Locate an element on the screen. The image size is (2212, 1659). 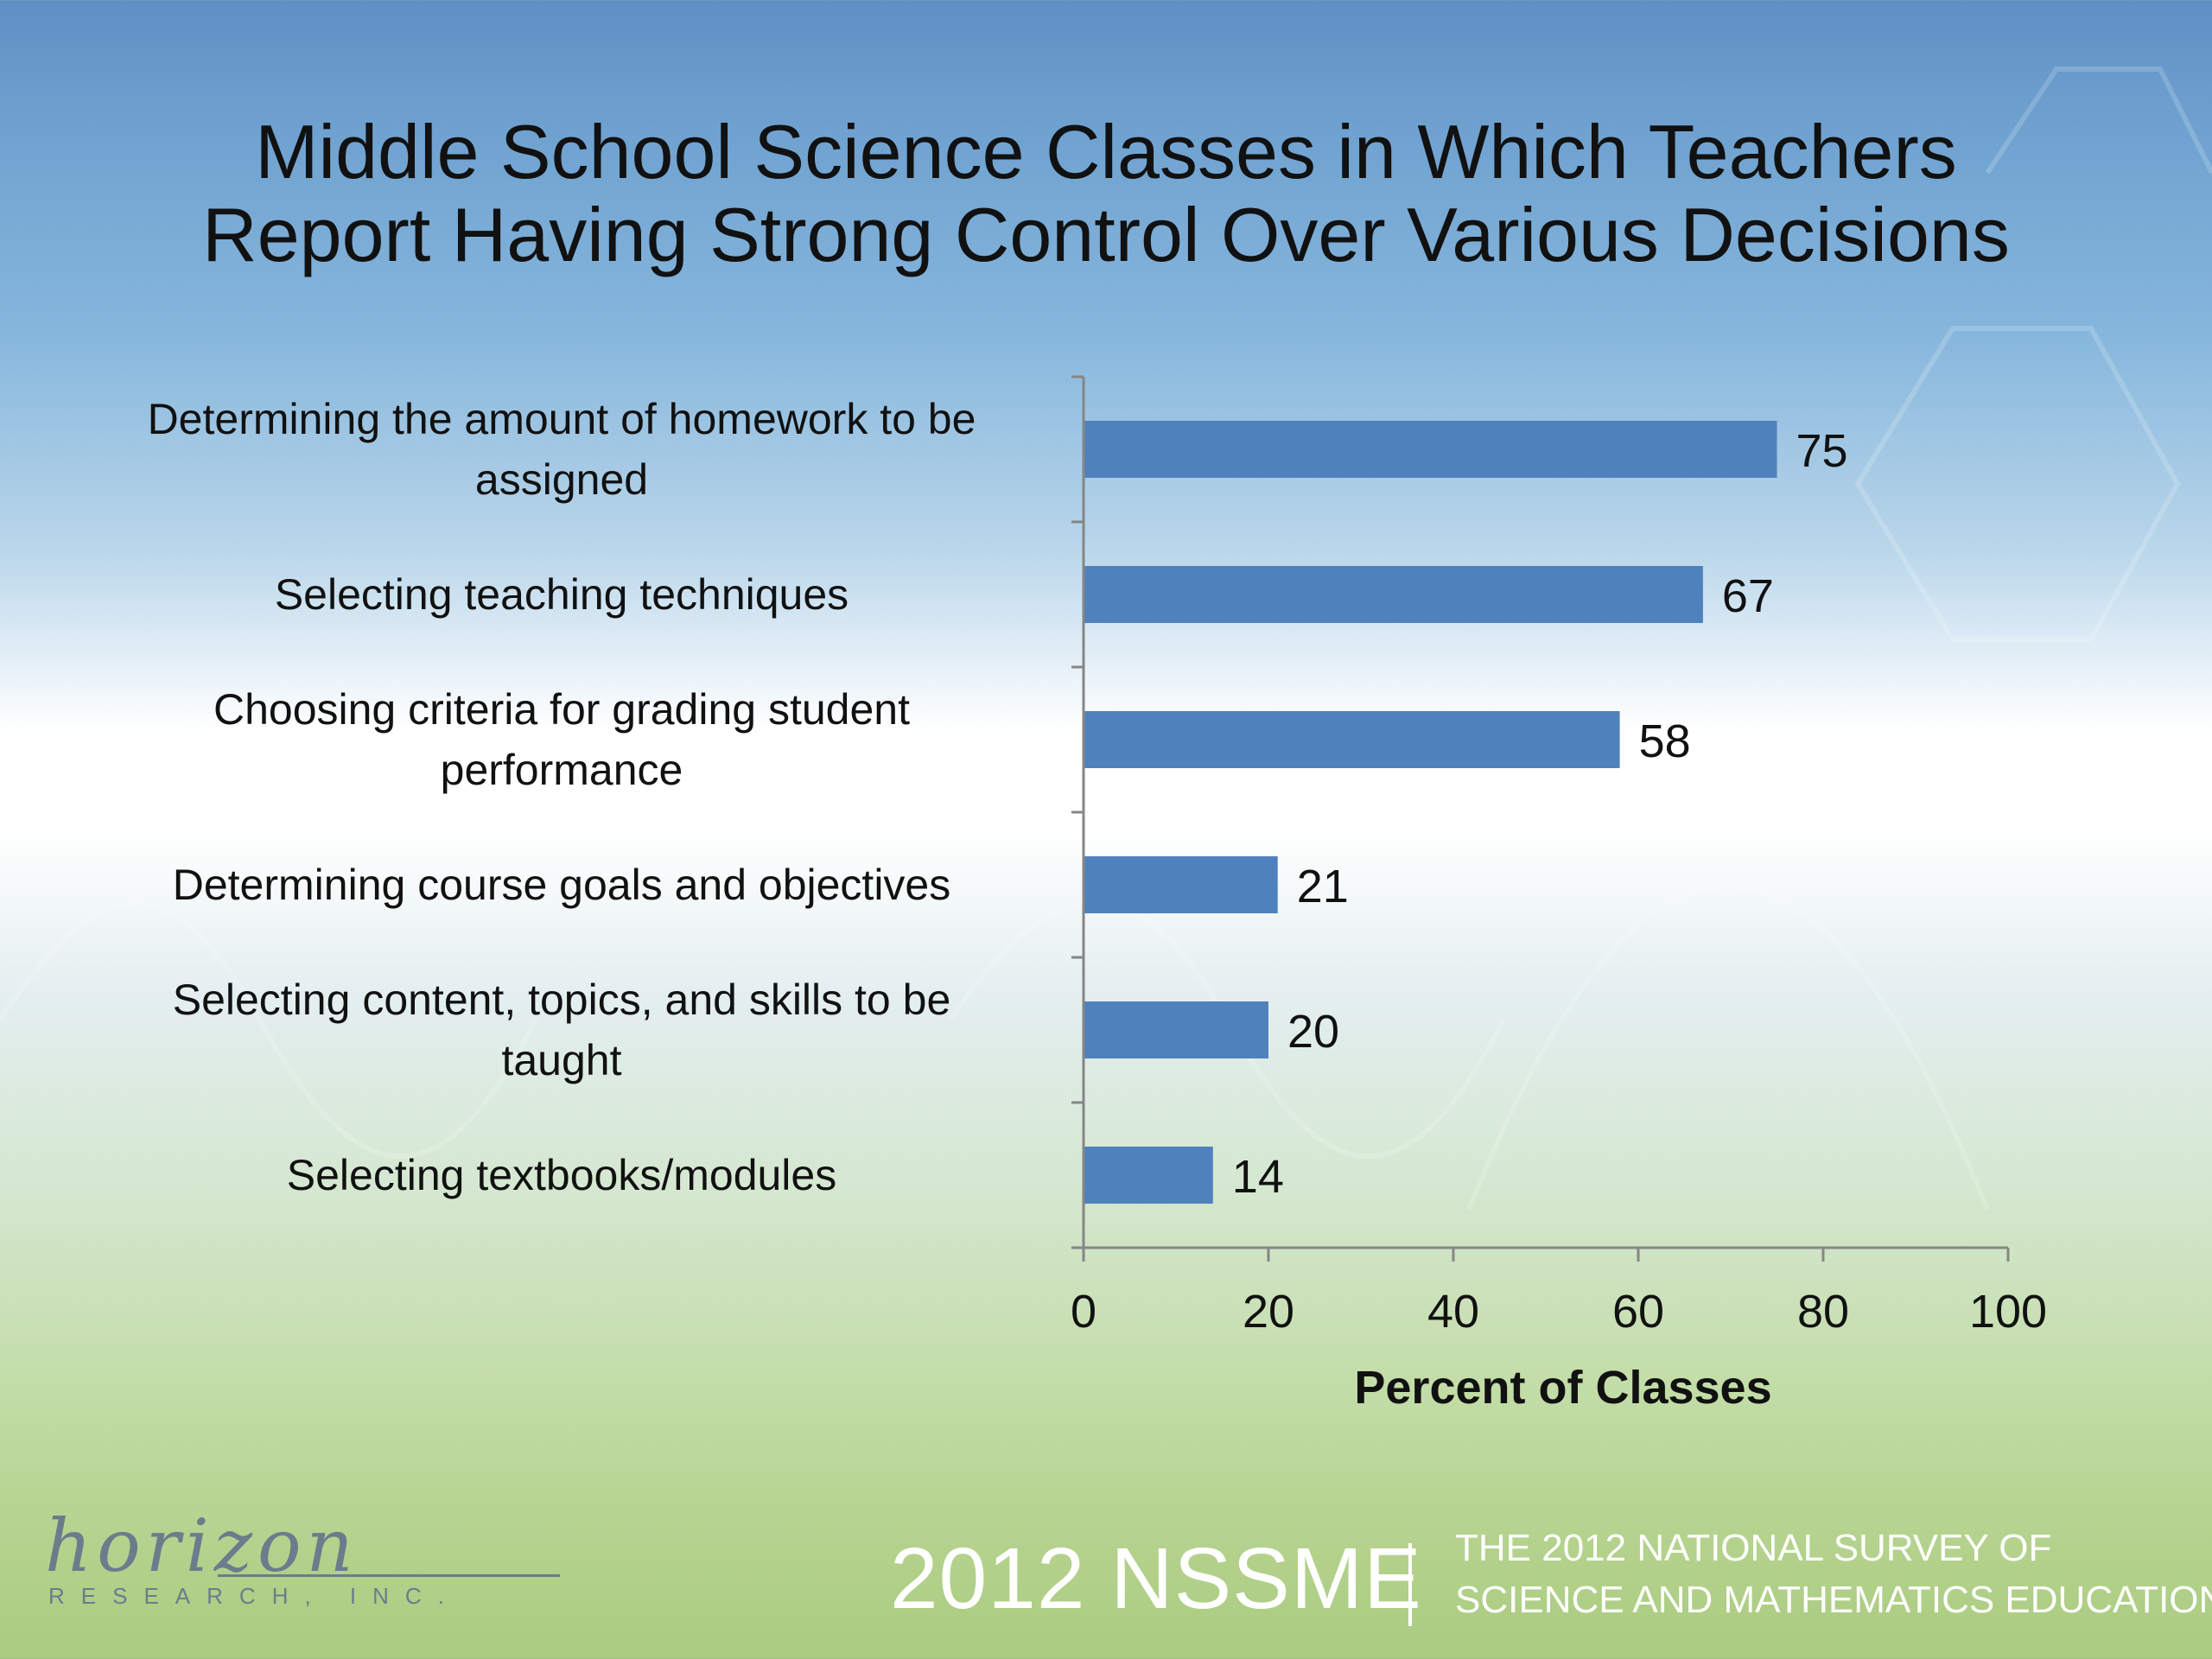
category-label-1-line-0: Selecting teaching techniques is located at coordinates (561, 594).